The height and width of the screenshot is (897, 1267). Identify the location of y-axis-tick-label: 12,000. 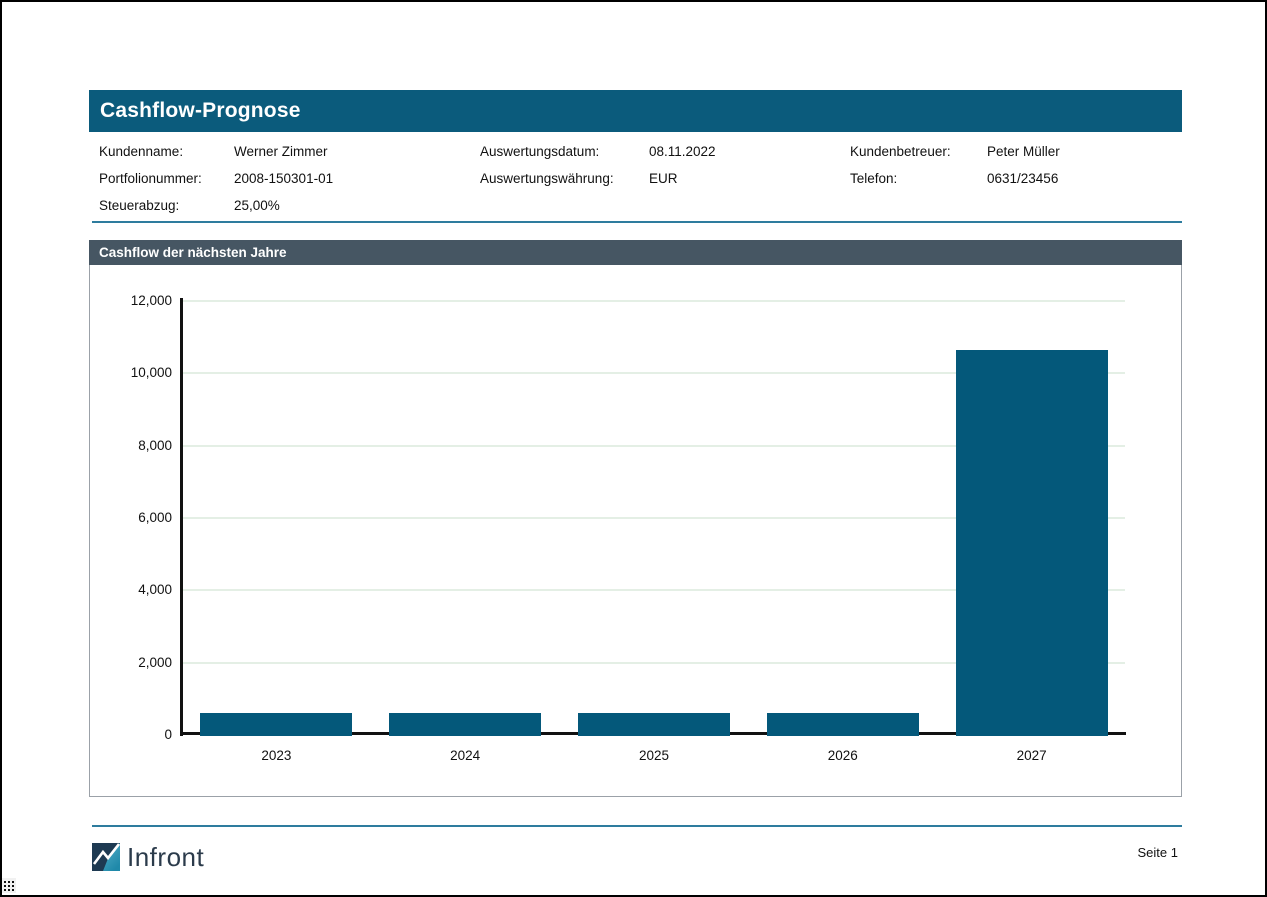
(151, 300).